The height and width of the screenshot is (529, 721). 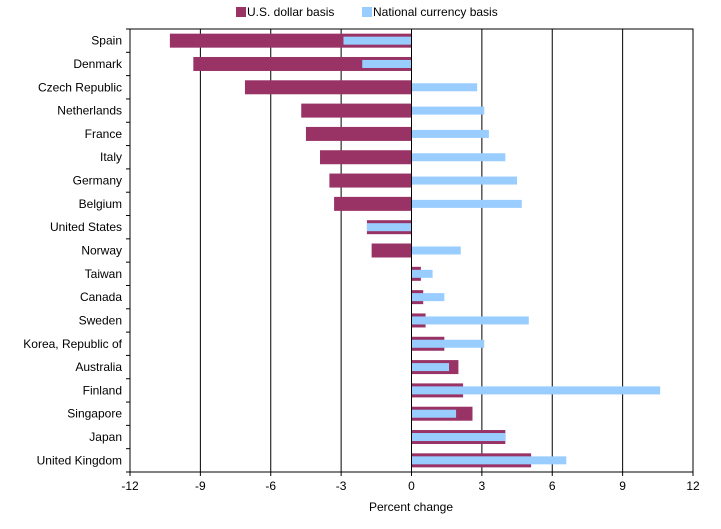 What do you see at coordinates (72, 344) in the screenshot?
I see `category-label: Korea, Republic of` at bounding box center [72, 344].